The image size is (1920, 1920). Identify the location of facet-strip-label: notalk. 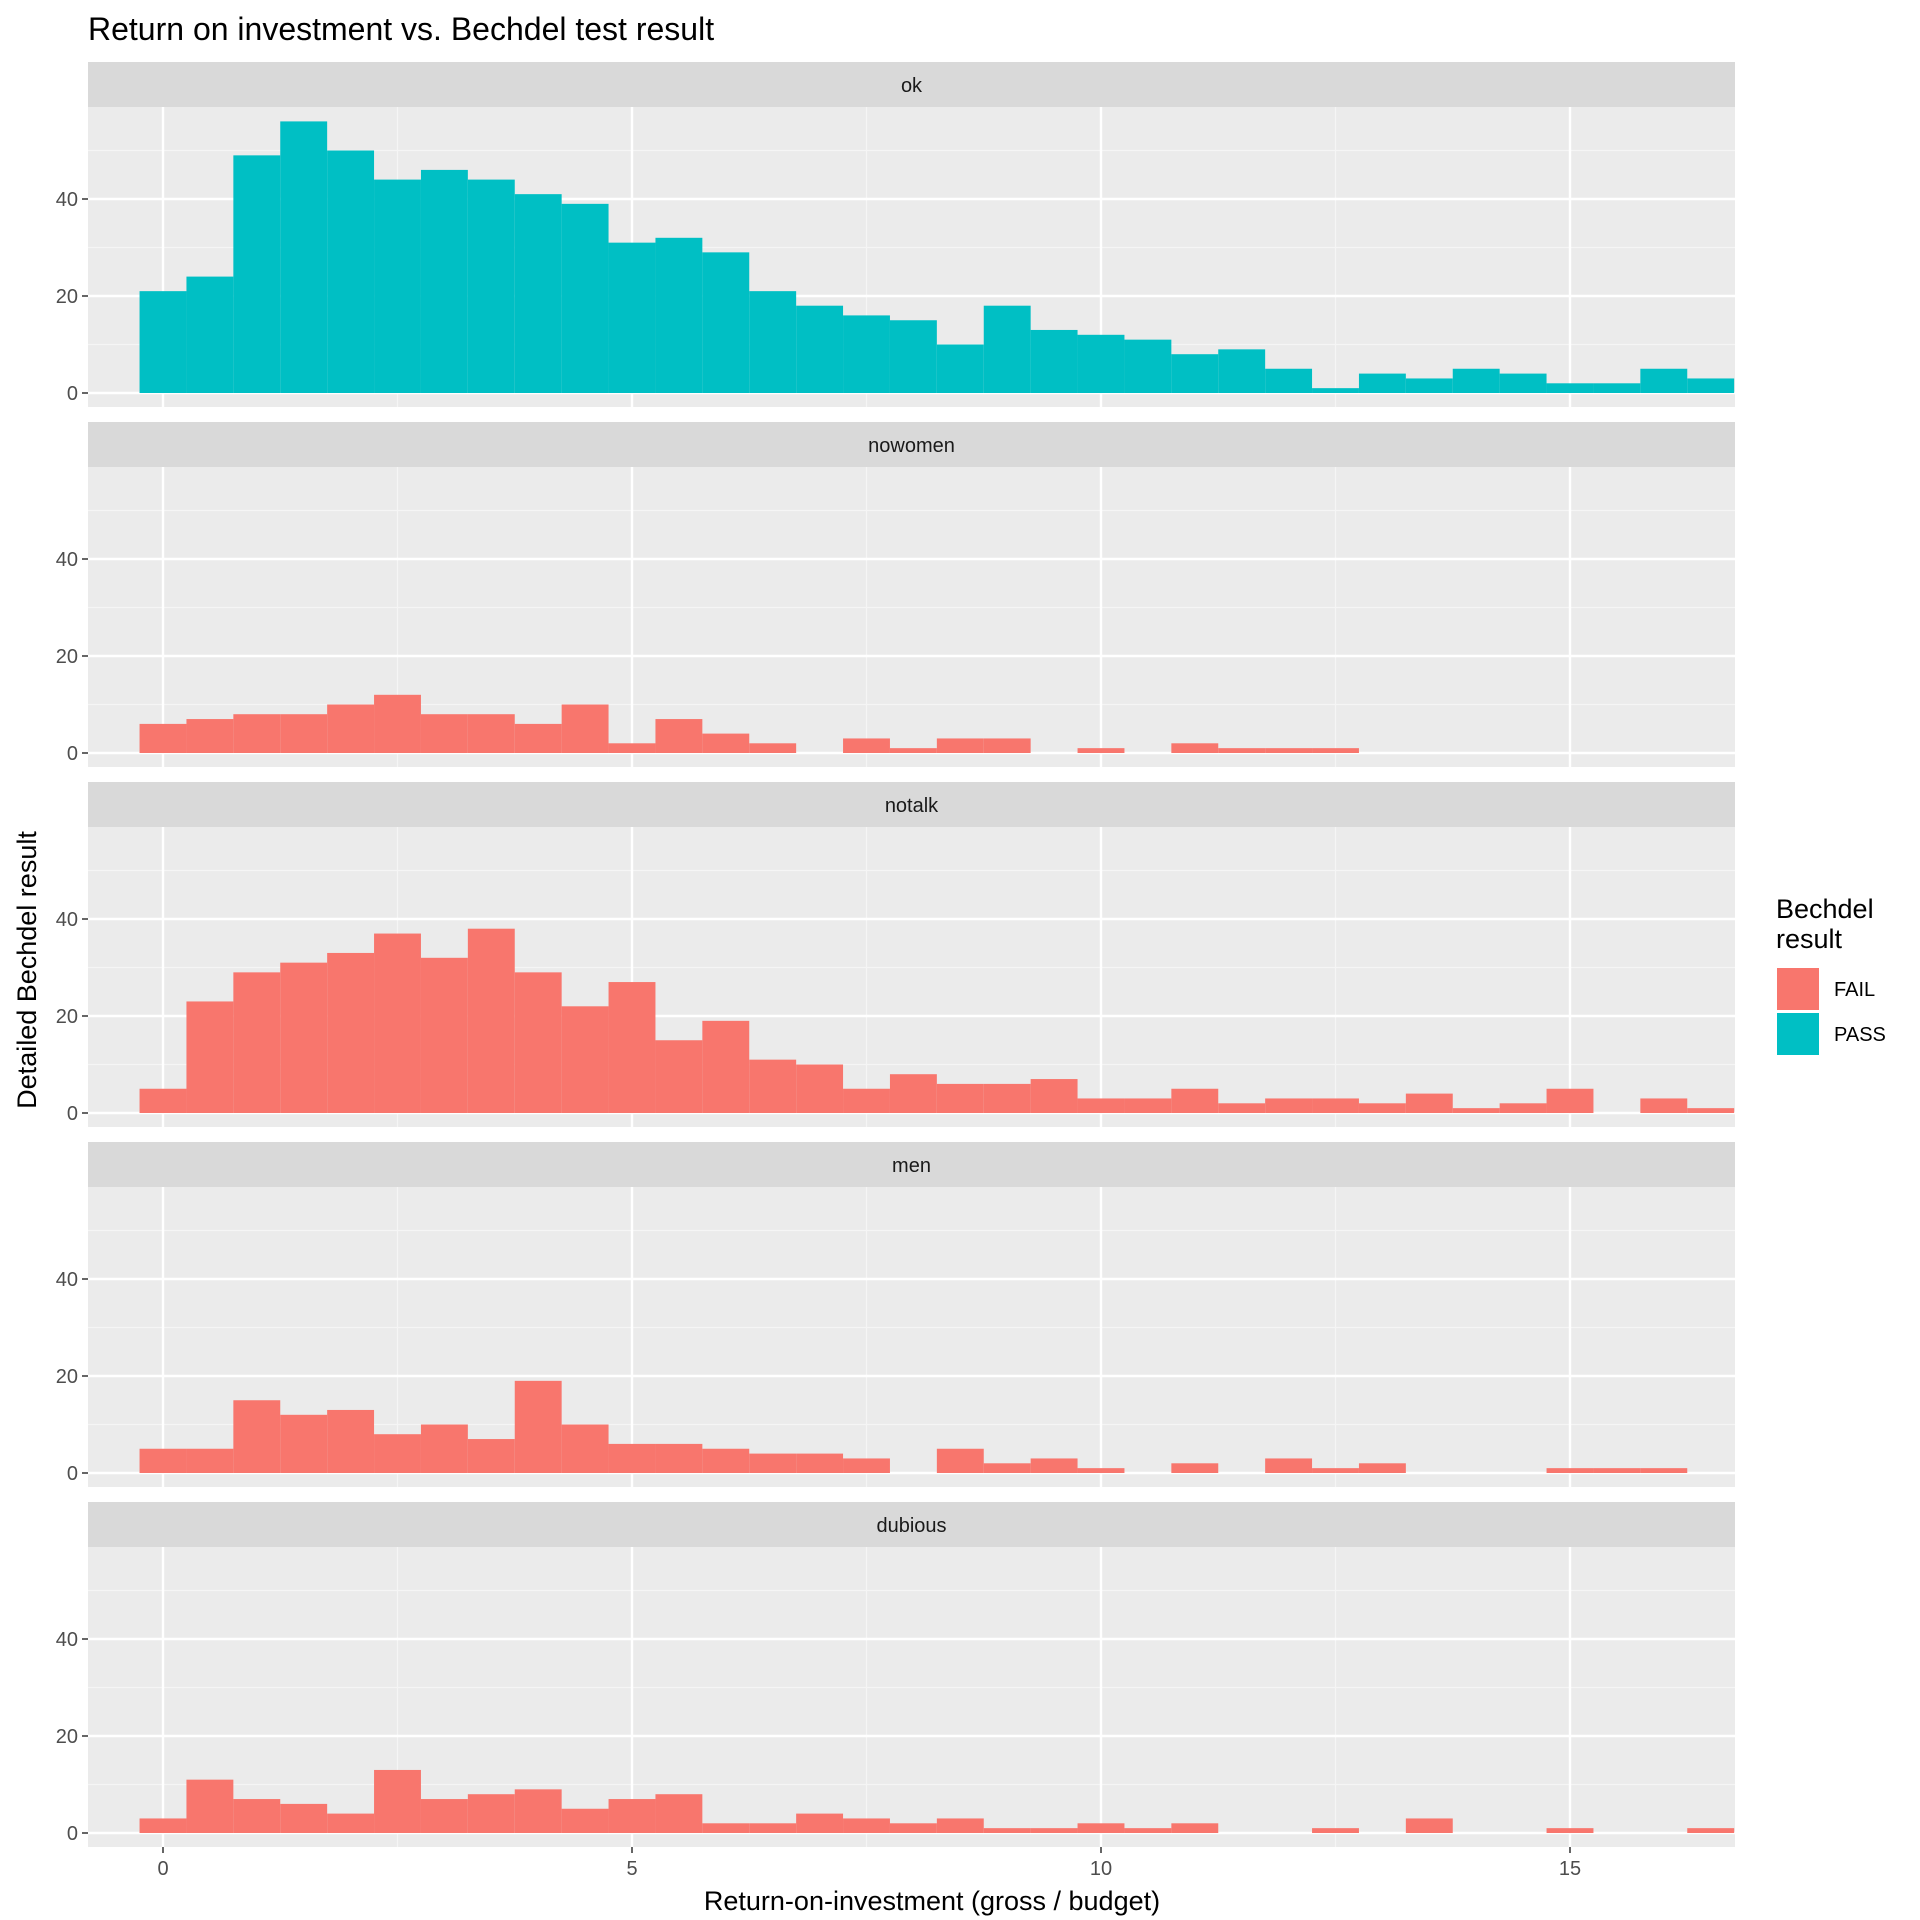
(912, 806).